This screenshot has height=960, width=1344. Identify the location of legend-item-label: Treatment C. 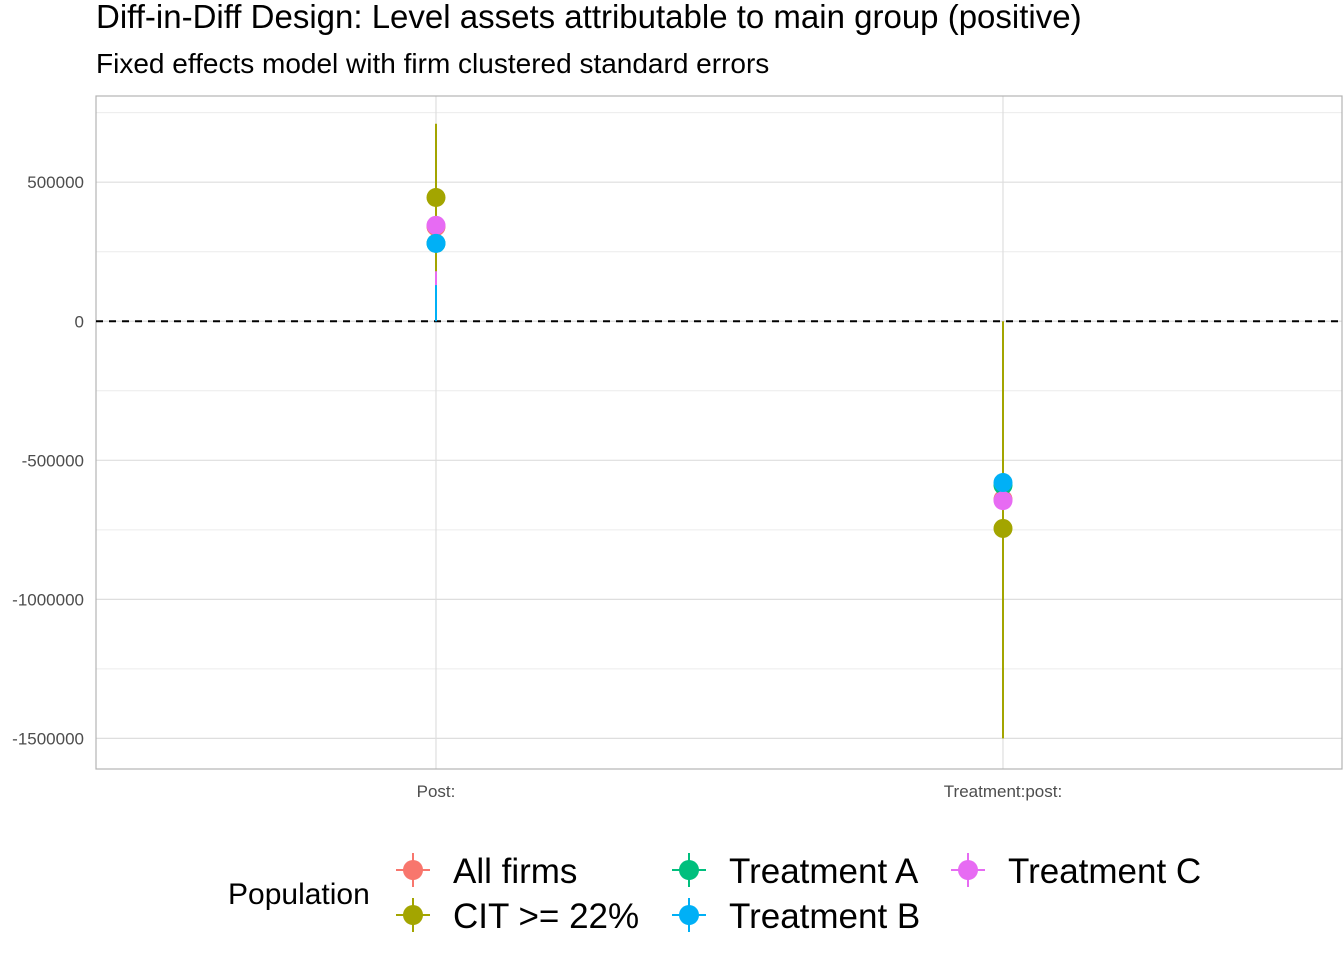
(1104, 871).